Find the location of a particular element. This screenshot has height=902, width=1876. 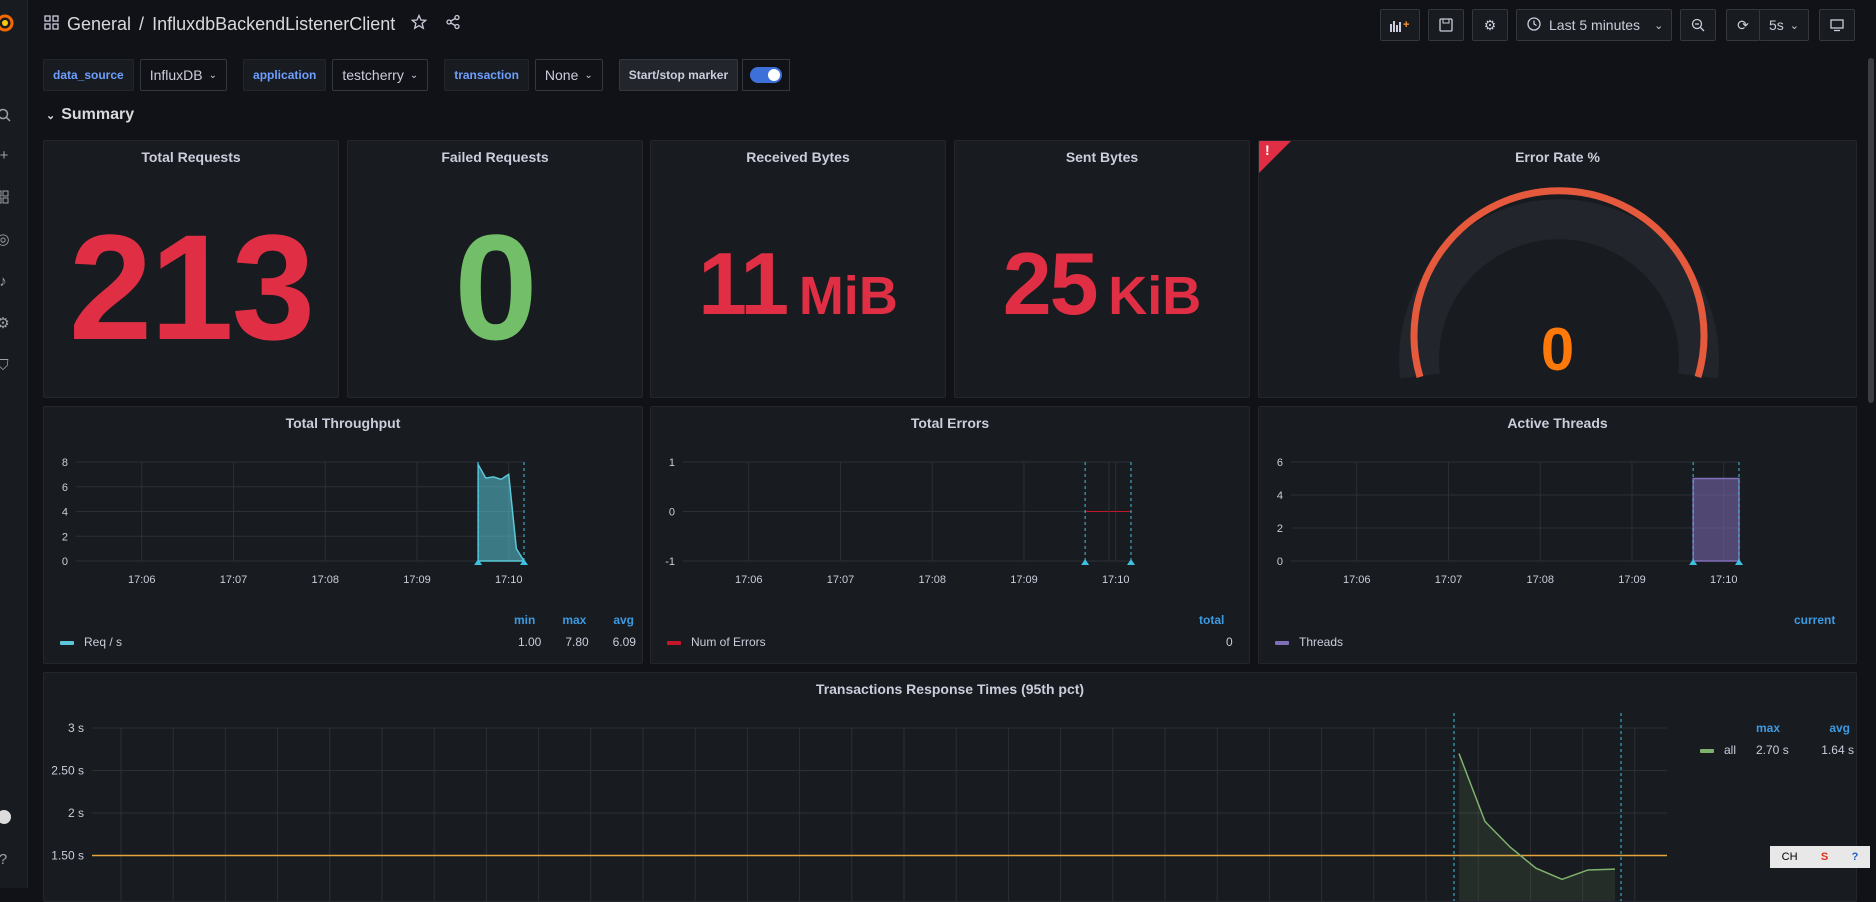

legend-swatch is located at coordinates (1282, 643).